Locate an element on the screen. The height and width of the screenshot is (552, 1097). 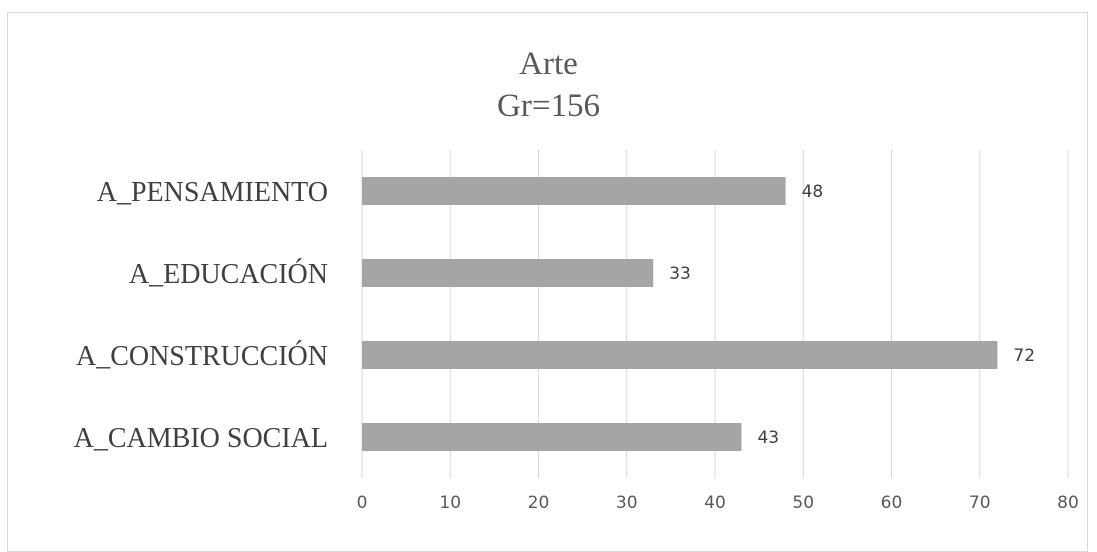
x-tick-label-60: 60 is located at coordinates (892, 503).